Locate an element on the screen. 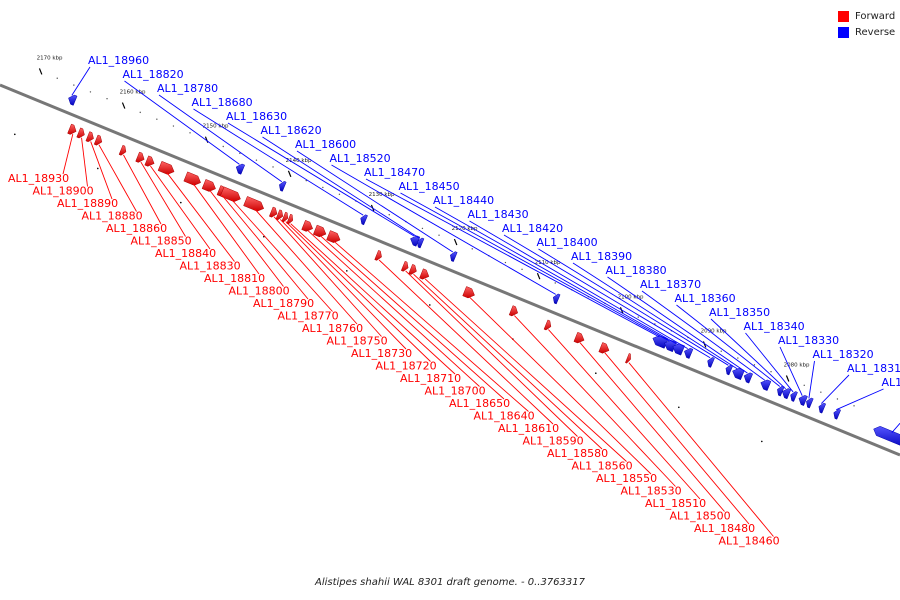 The height and width of the screenshot is (600, 900). gene-label: AL1_18730 is located at coordinates (381, 353).